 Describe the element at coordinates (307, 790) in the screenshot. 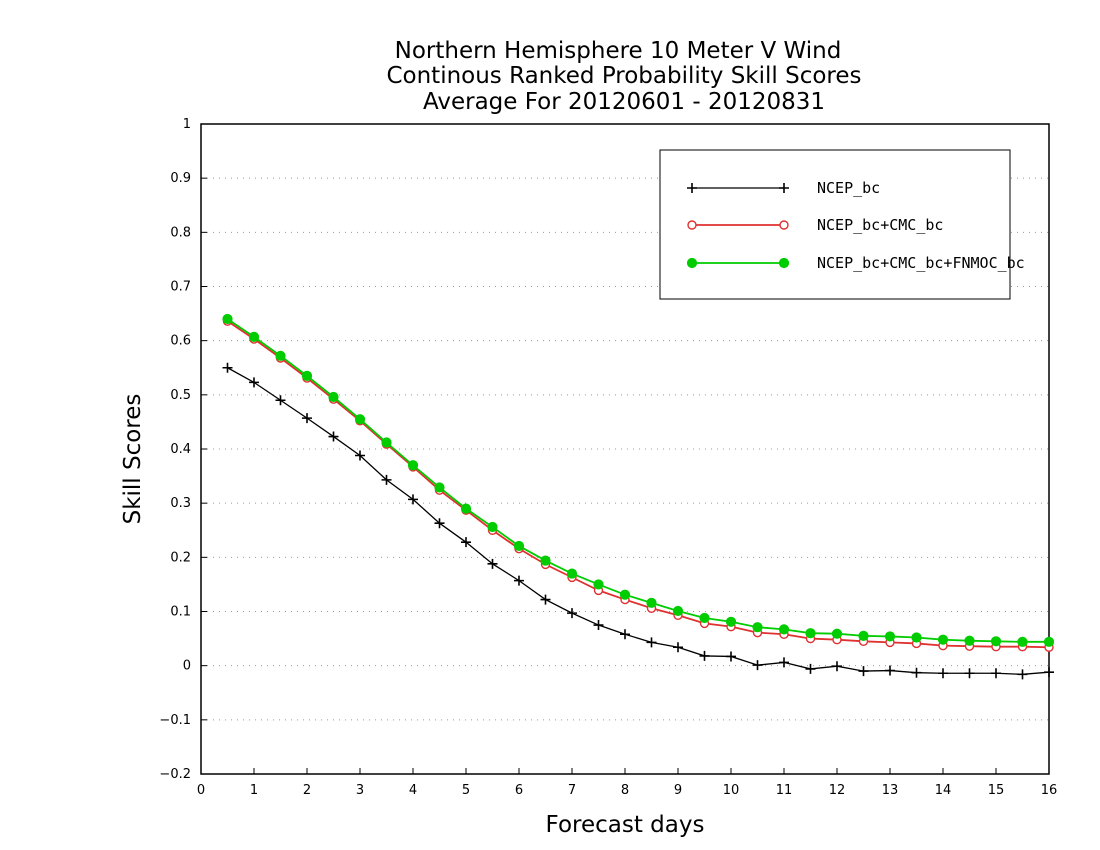

I see `x-tick-label: 2` at that location.